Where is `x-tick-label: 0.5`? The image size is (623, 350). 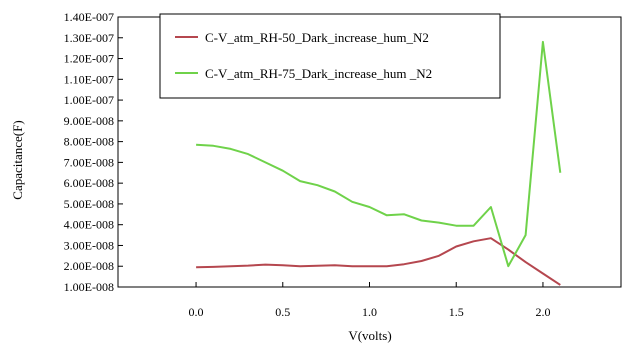 x-tick-label: 0.5 is located at coordinates (282, 312).